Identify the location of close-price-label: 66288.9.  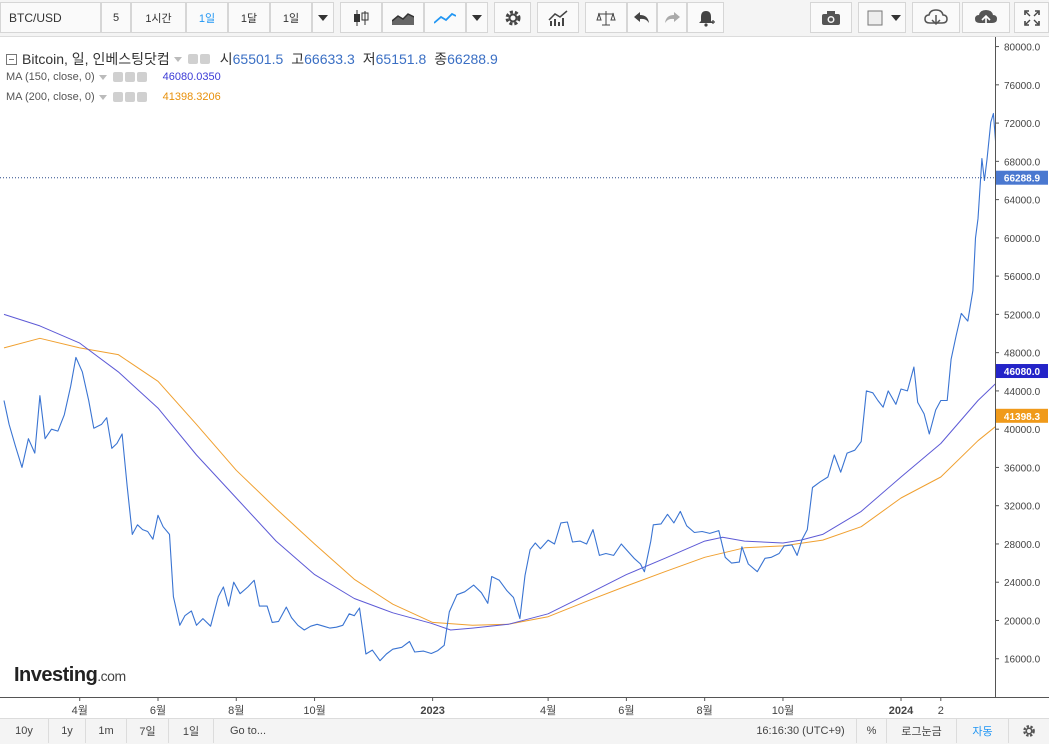
(1022, 177).